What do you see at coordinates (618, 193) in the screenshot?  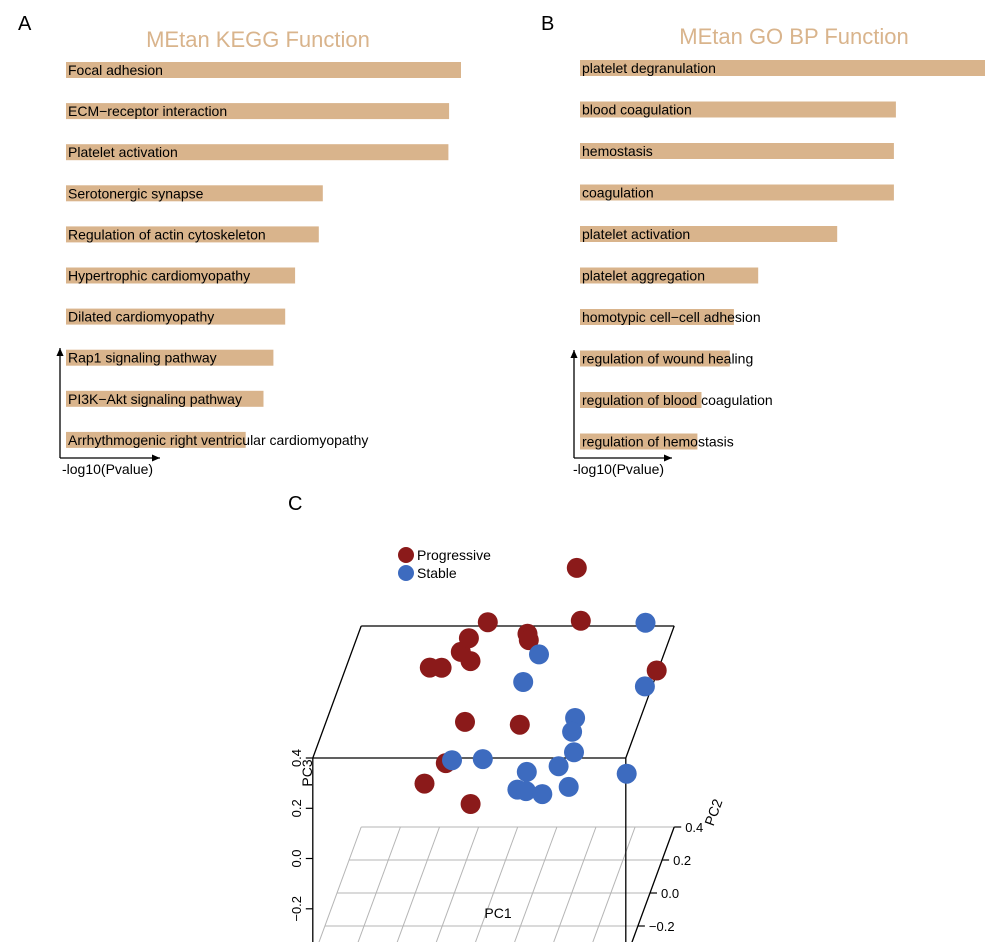 I see `bar-label: coagulation` at bounding box center [618, 193].